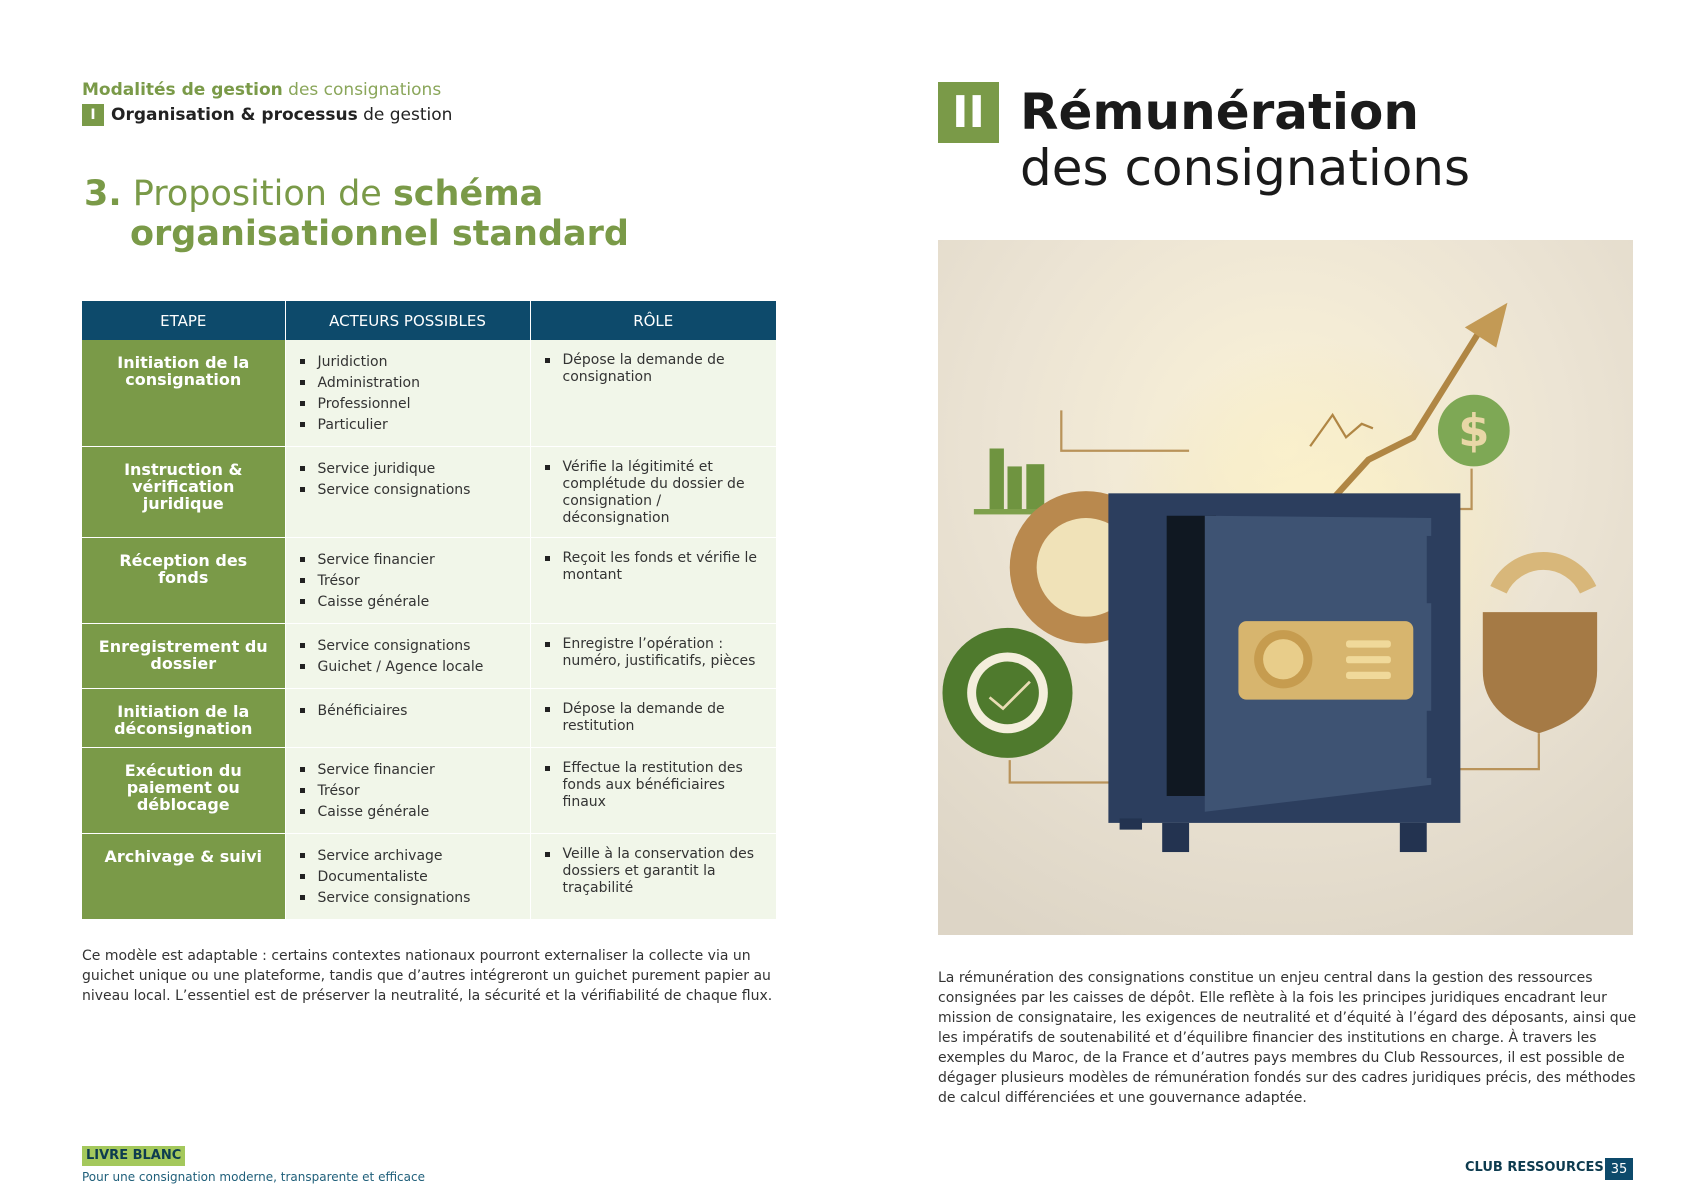  What do you see at coordinates (653, 320) in the screenshot?
I see `column-header: RÔLE` at bounding box center [653, 320].